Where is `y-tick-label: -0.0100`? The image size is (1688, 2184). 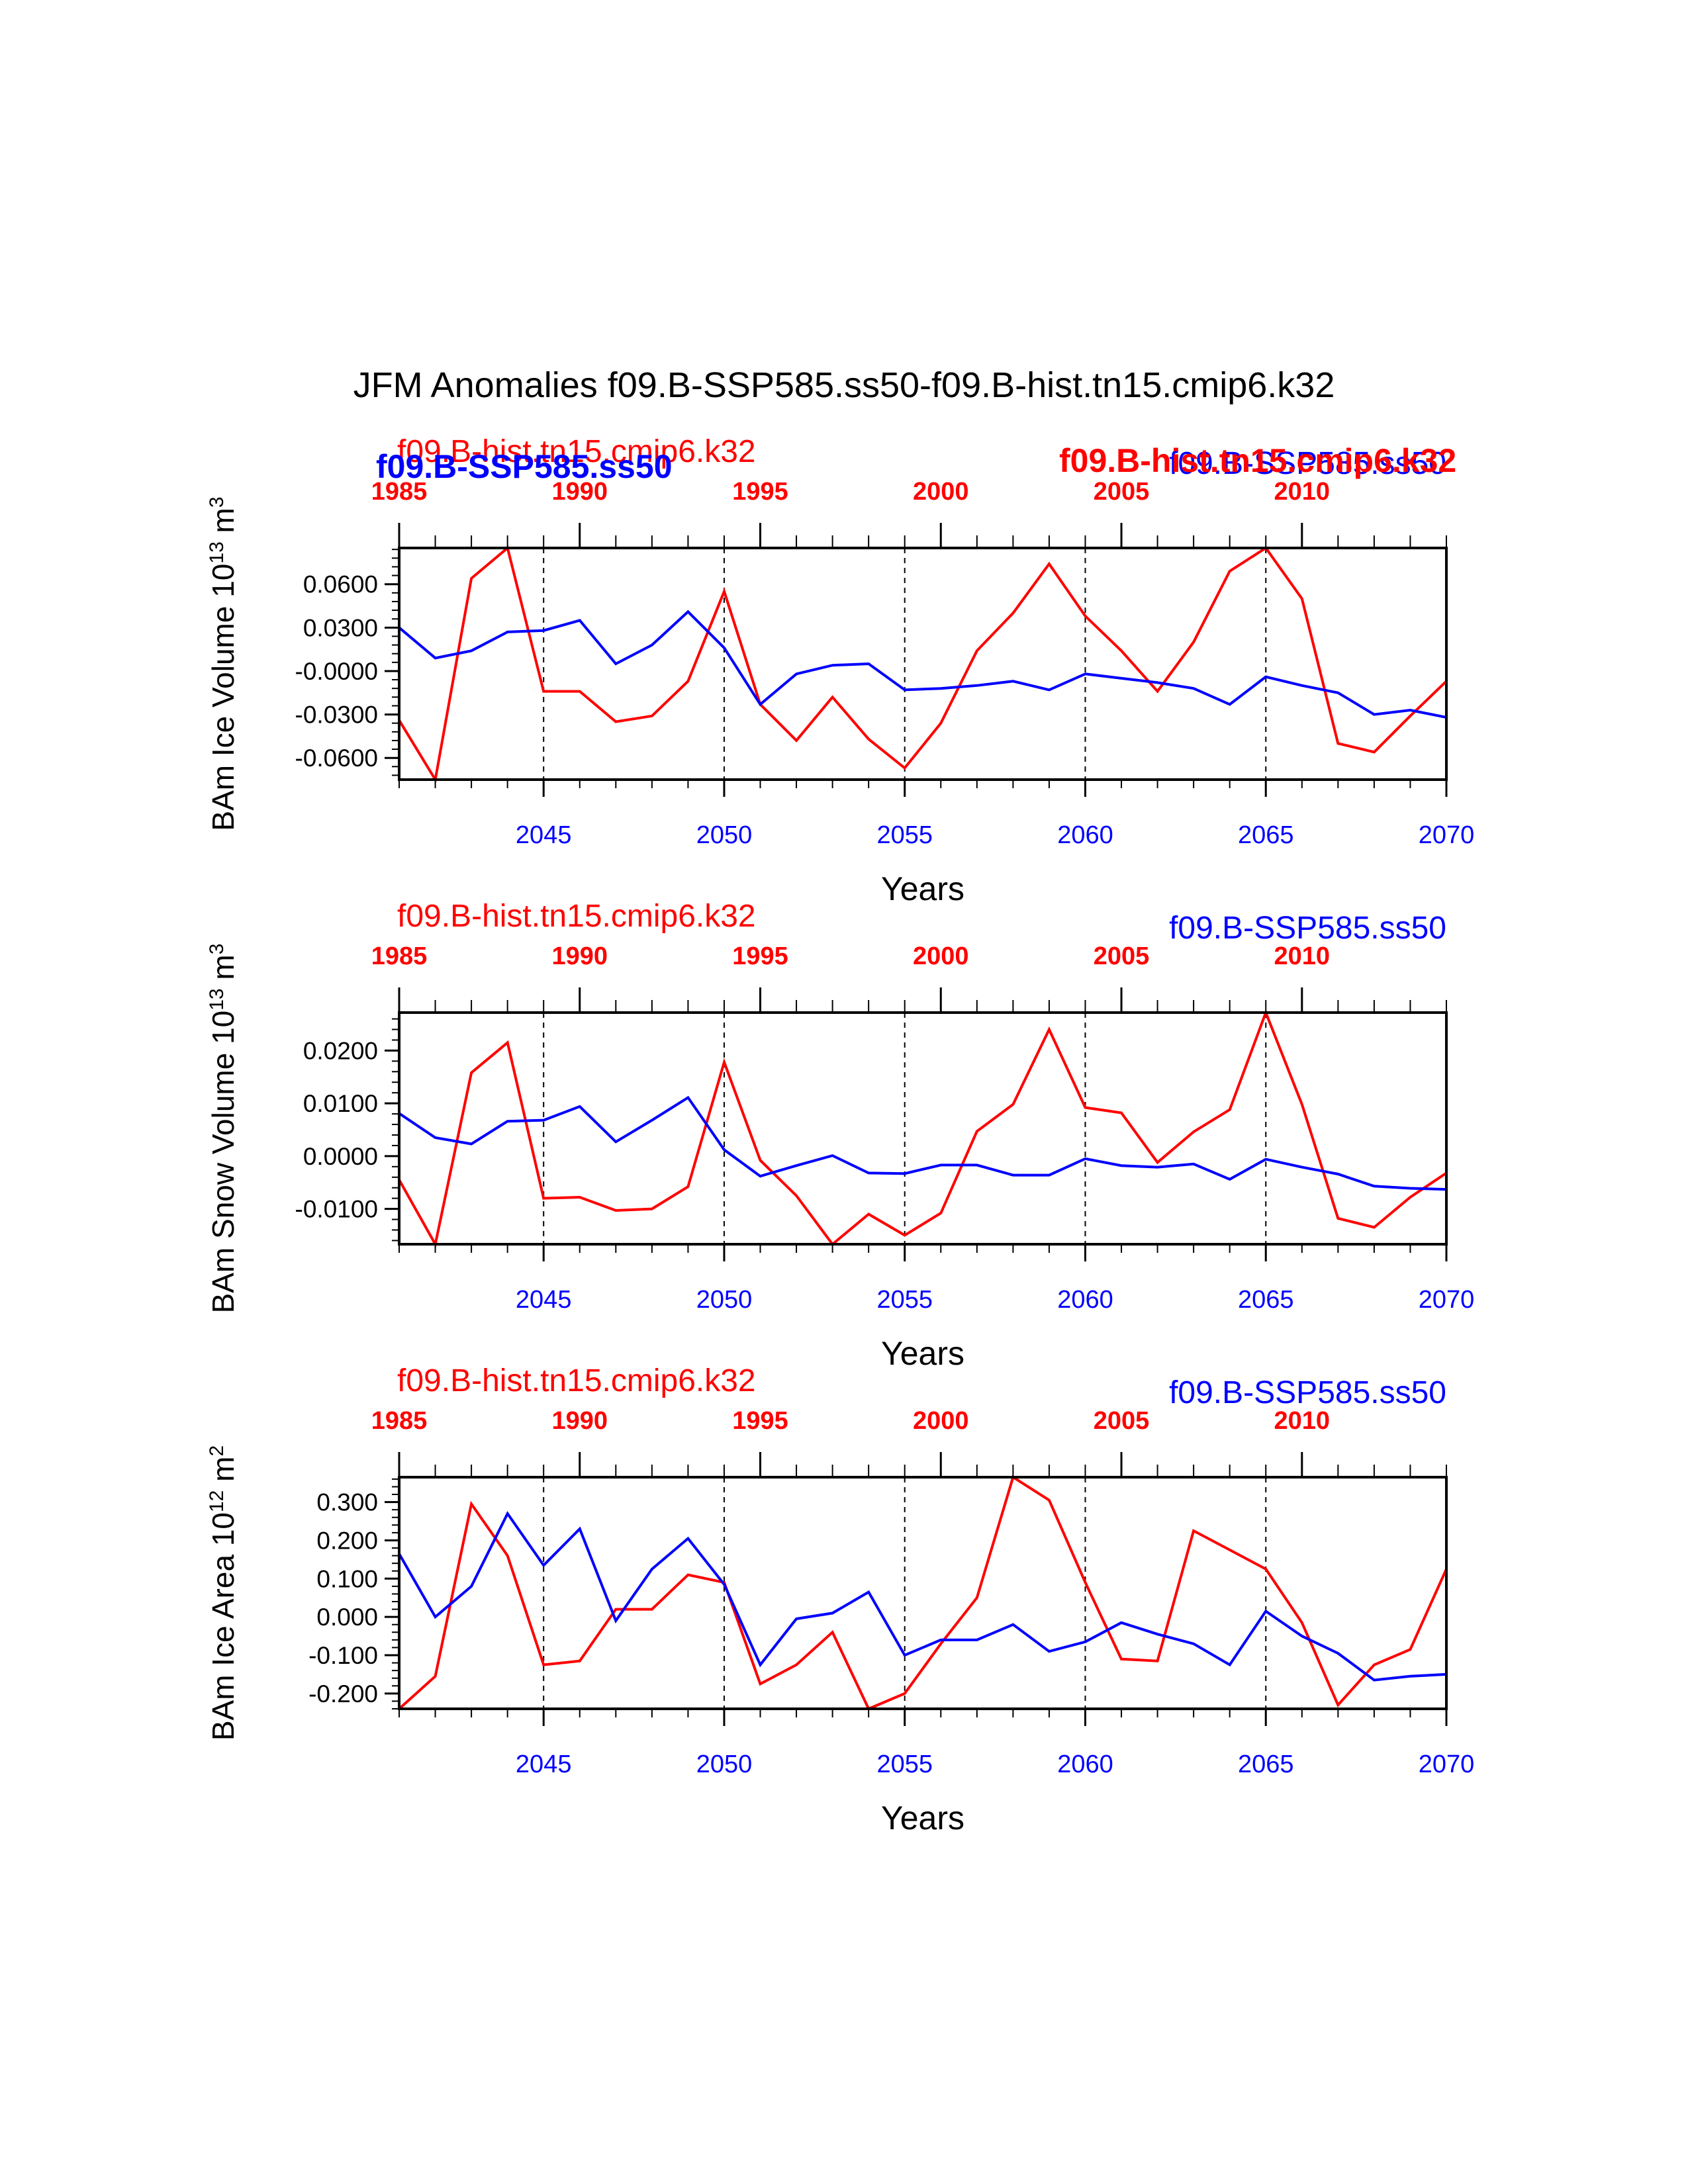
y-tick-label: -0.0100 is located at coordinates (337, 1209).